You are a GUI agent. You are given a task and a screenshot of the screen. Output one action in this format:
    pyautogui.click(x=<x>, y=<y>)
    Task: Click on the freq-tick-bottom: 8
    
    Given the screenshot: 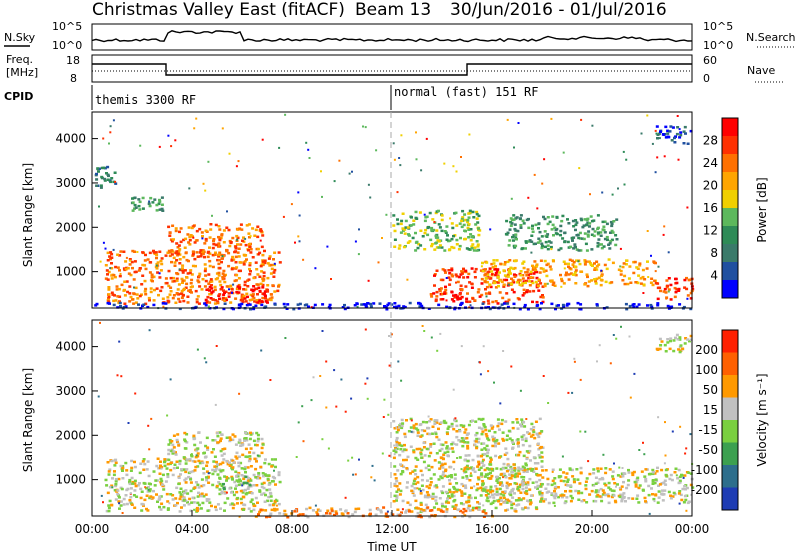 What is the action you would take?
    pyautogui.click(x=73, y=78)
    